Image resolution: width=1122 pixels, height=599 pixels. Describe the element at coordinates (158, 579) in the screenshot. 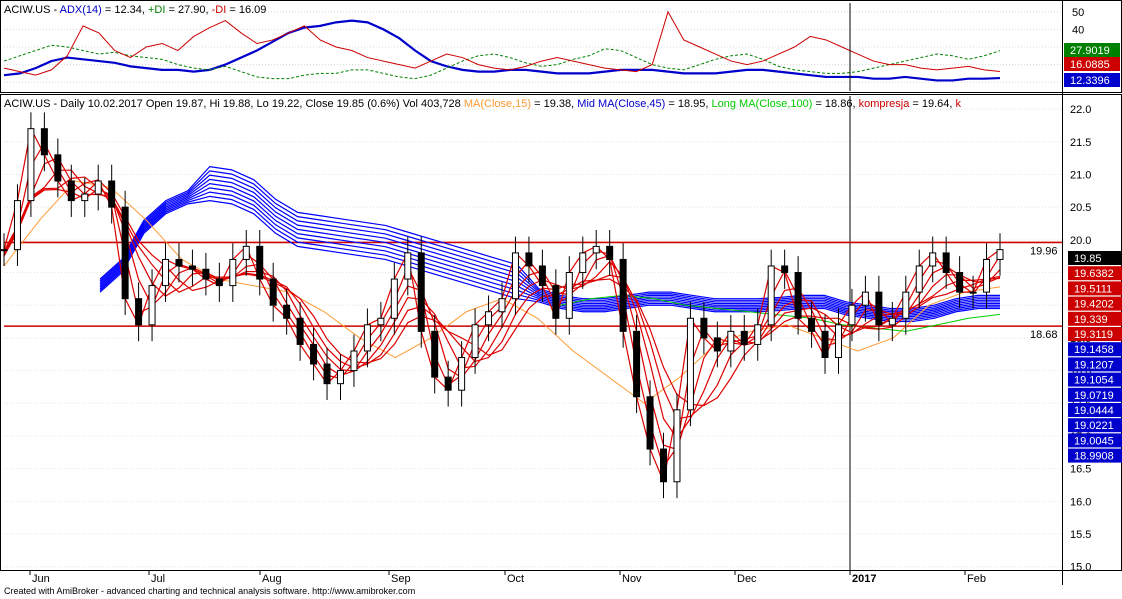

I see `x-tick-label: Jul` at that location.